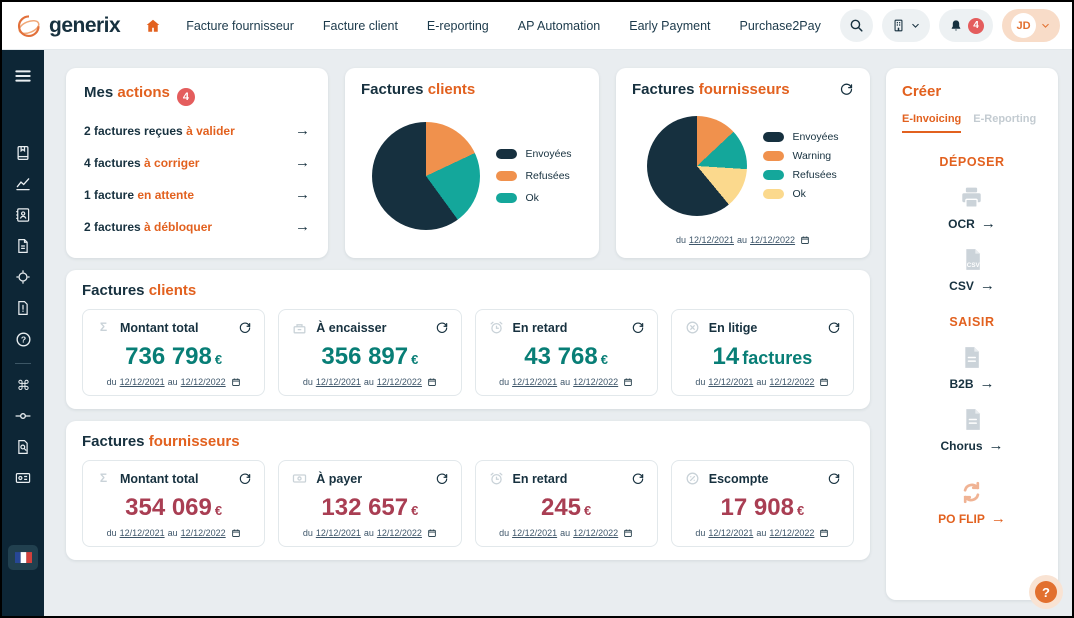 The height and width of the screenshot is (618, 1074). What do you see at coordinates (23, 153) in the screenshot?
I see `book-icon` at bounding box center [23, 153].